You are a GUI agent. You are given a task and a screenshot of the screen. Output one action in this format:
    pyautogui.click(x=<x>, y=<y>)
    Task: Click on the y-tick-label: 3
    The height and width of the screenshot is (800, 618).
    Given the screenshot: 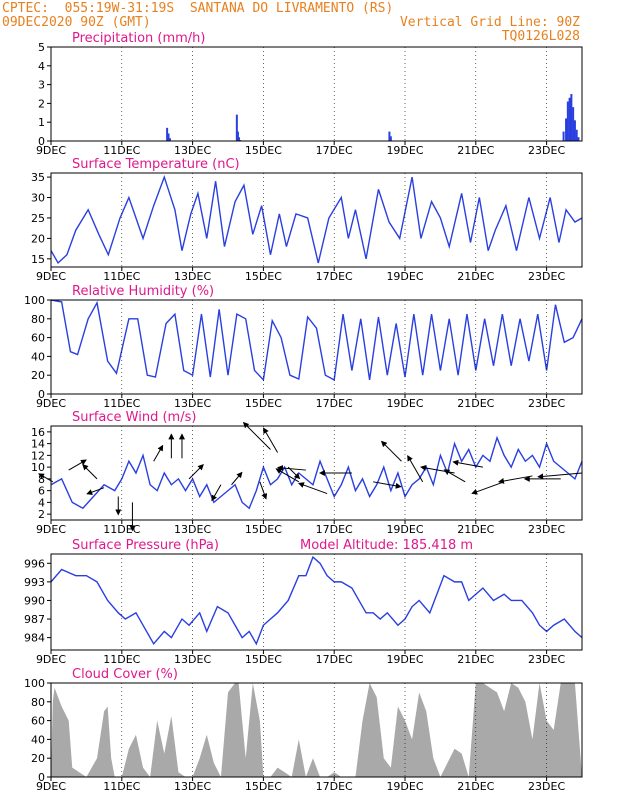 What is the action you would take?
    pyautogui.click(x=41, y=85)
    